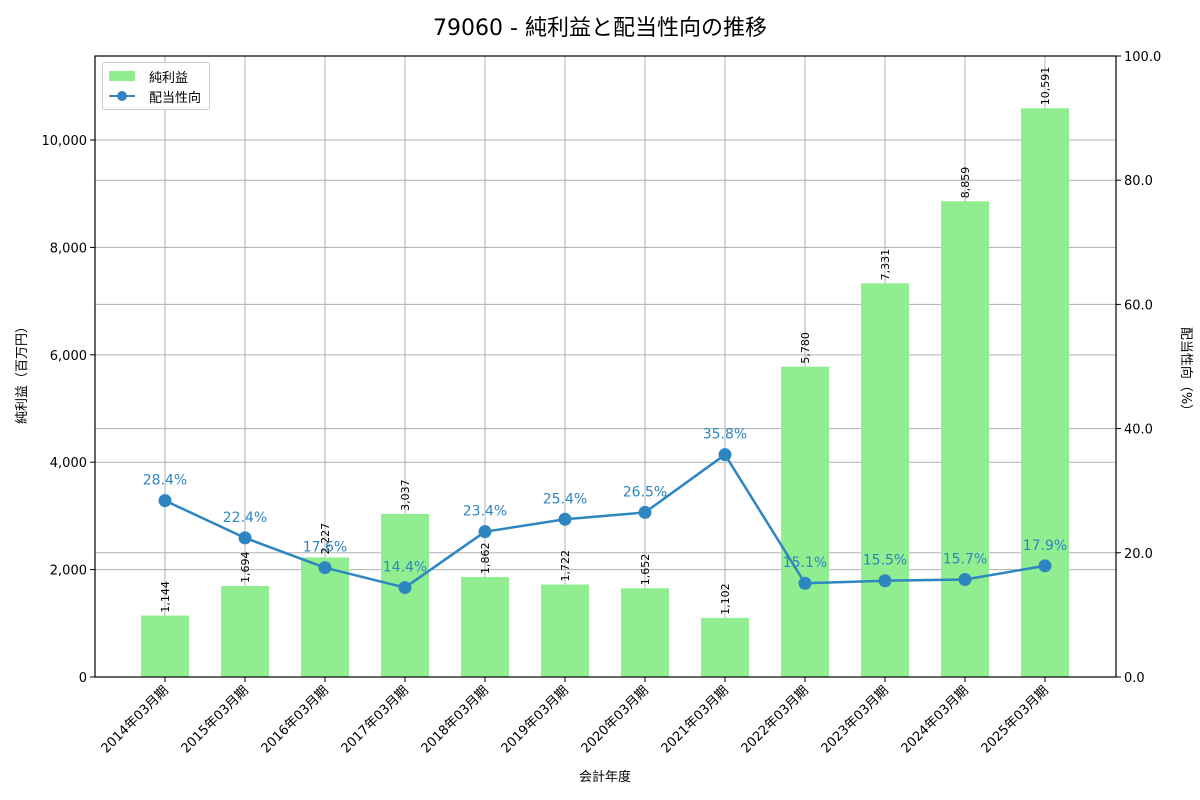  I want to click on left-y-tick-label: 2,000, so click(68, 571).